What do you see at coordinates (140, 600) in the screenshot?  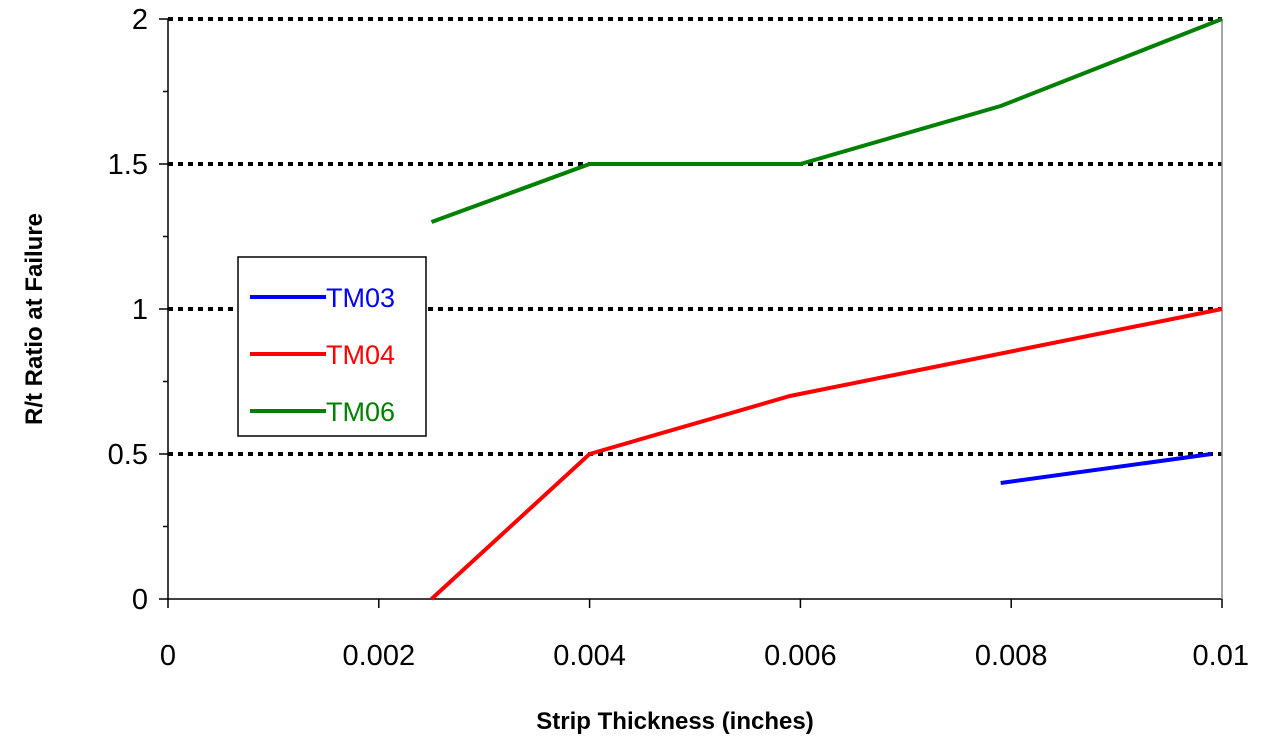 I see `y-tick-label-0: 0` at bounding box center [140, 600].